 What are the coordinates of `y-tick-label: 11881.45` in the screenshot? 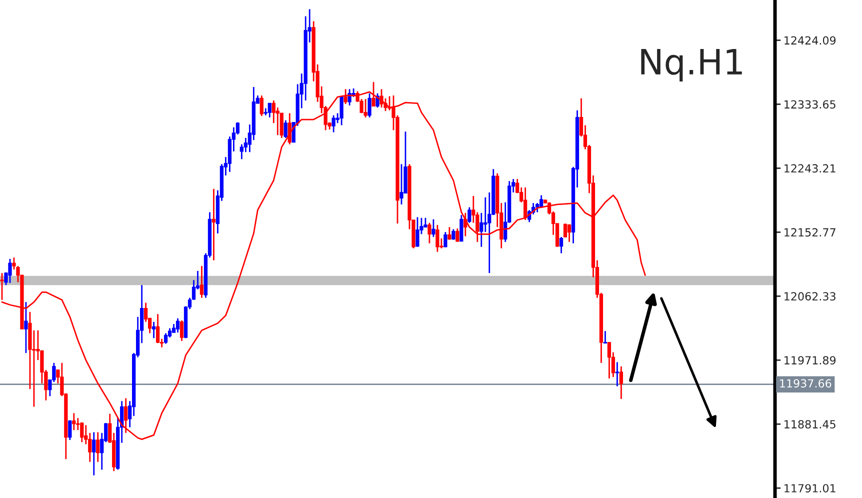 It's located at (810, 424).